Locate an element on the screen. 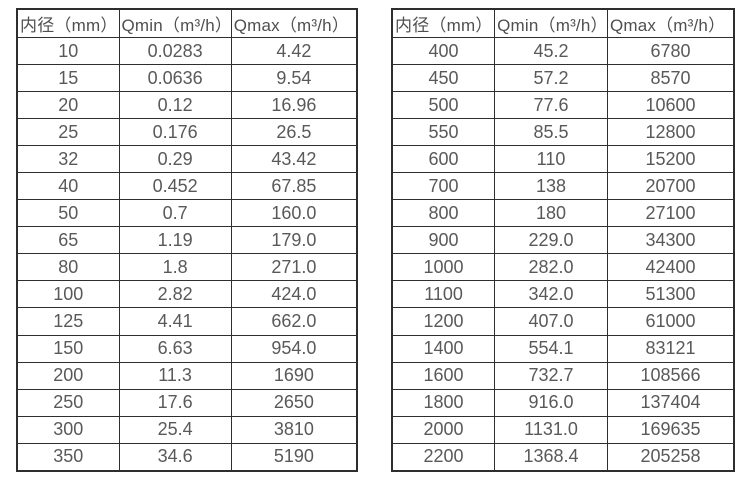 The image size is (750, 483). table-row: 900 229.0 34300 is located at coordinates (563, 240).